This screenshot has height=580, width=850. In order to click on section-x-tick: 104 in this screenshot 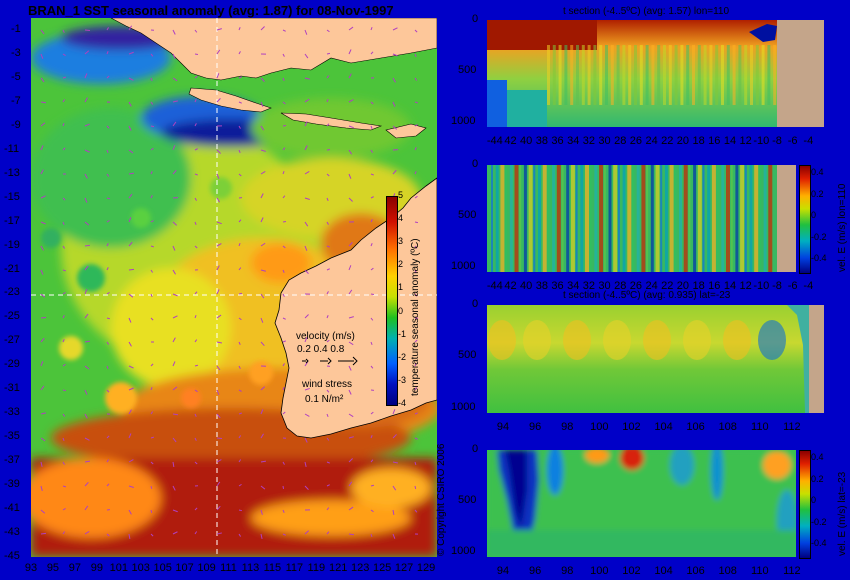, I will do `click(663, 427)`.